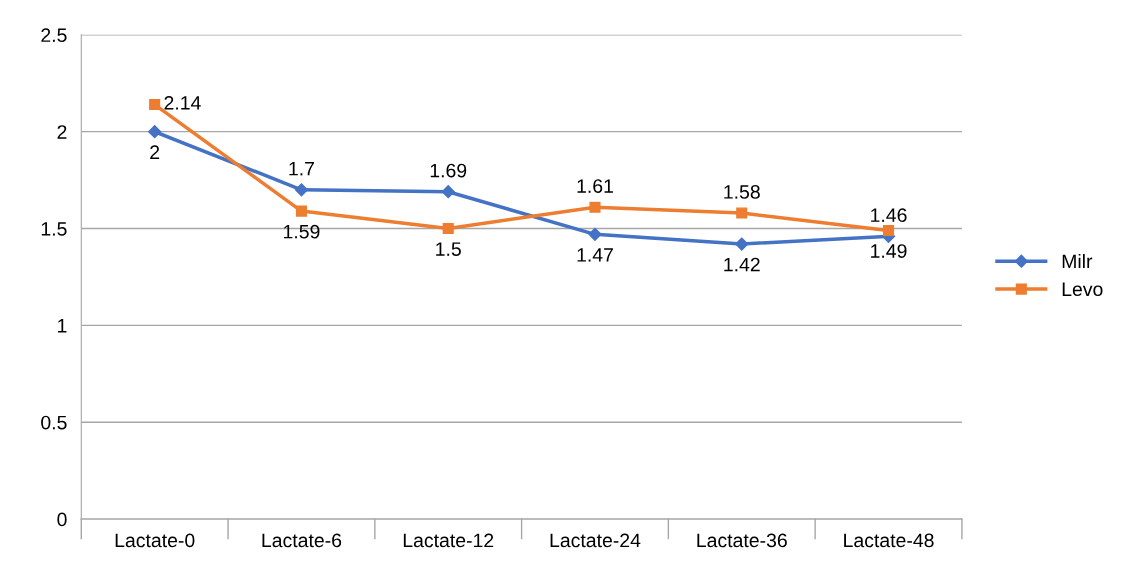 The image size is (1129, 580). I want to click on data-label: 1.61, so click(595, 186).